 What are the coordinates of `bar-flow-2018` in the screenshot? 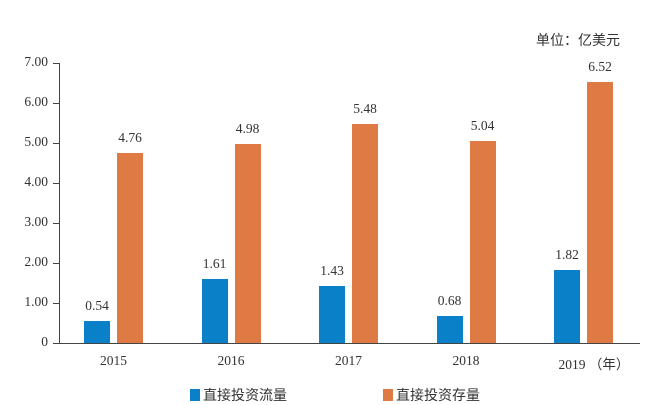 It's located at (449, 329).